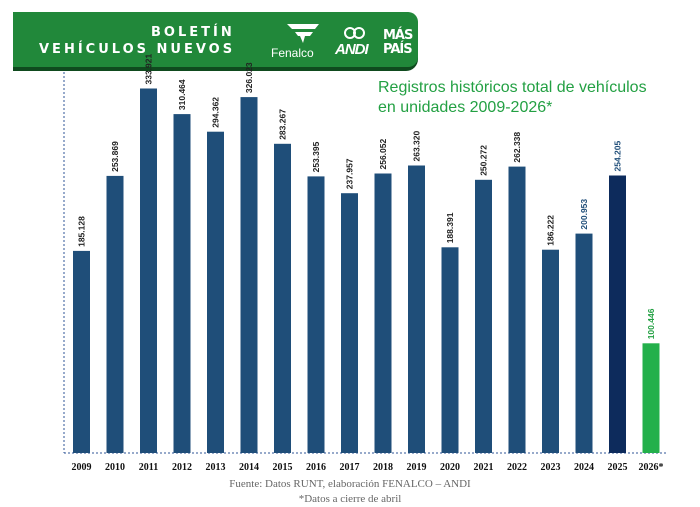 This screenshot has width=700, height=507. Describe the element at coordinates (282, 298) in the screenshot. I see `bar-2015` at that location.